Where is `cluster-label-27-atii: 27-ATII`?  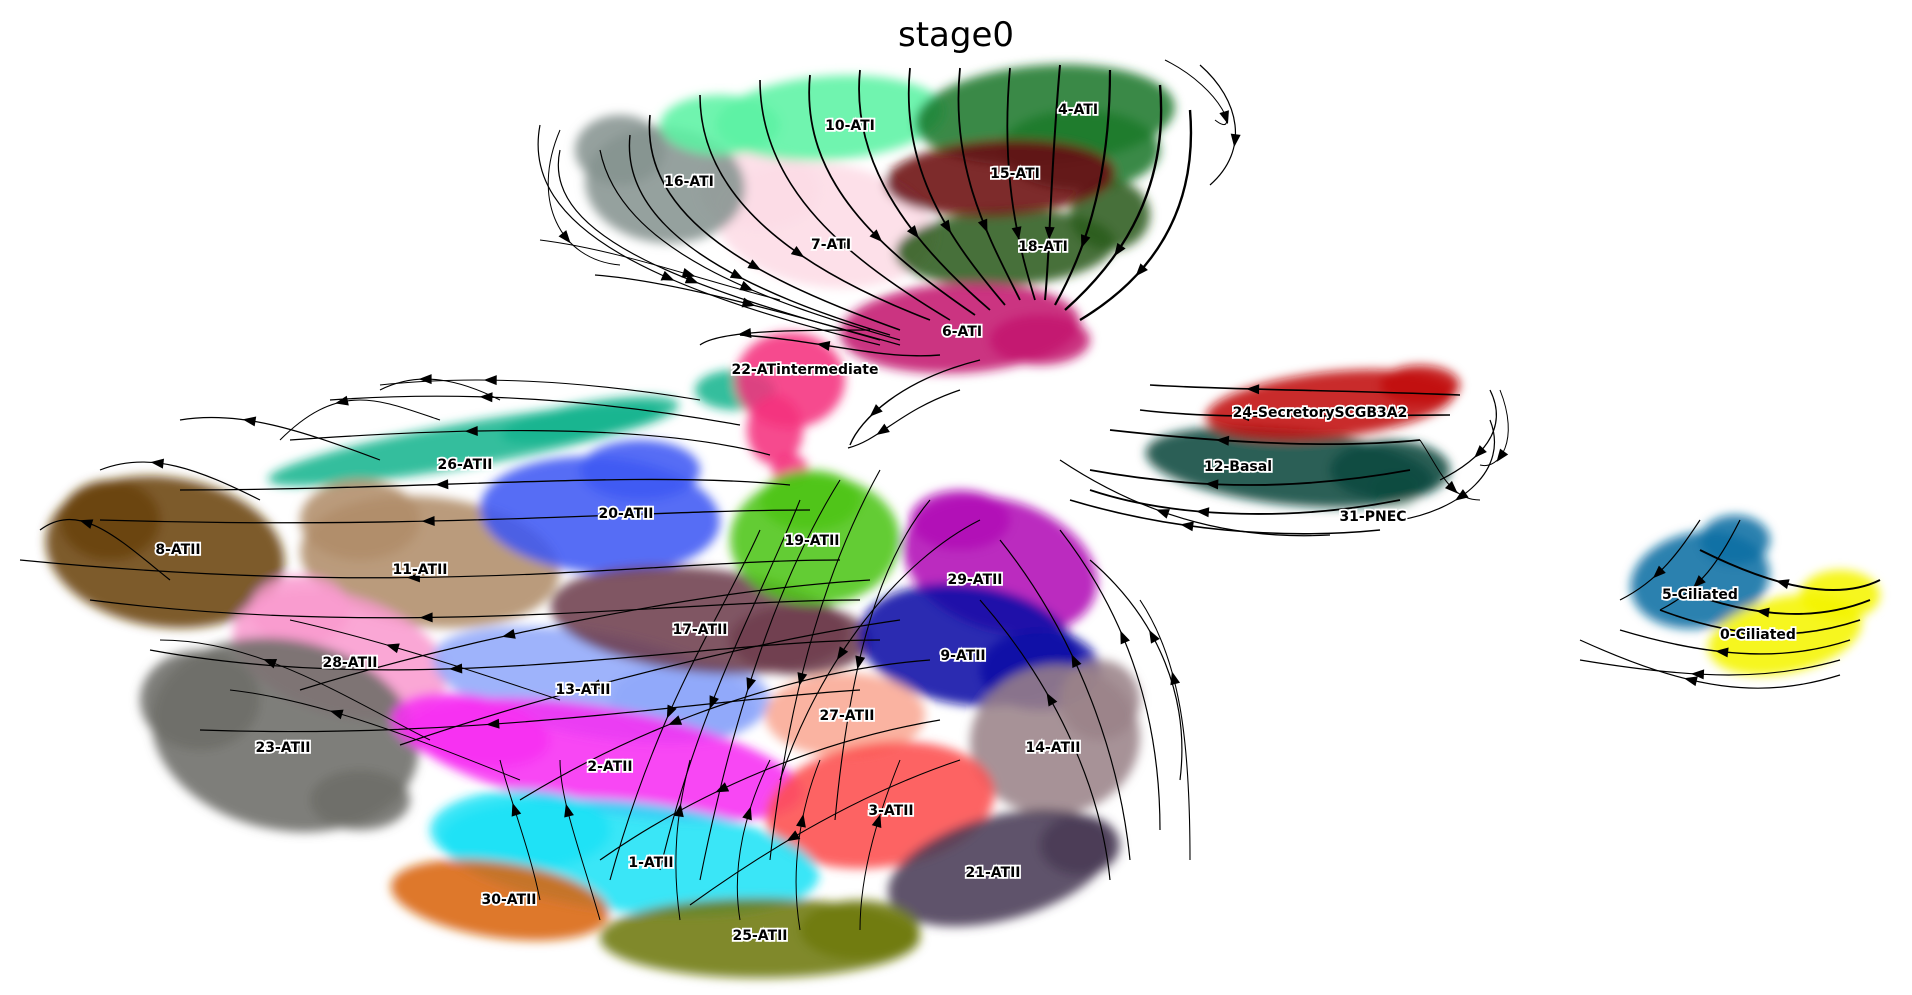
cluster-label-27-atii: 27-ATII is located at coordinates (846, 716).